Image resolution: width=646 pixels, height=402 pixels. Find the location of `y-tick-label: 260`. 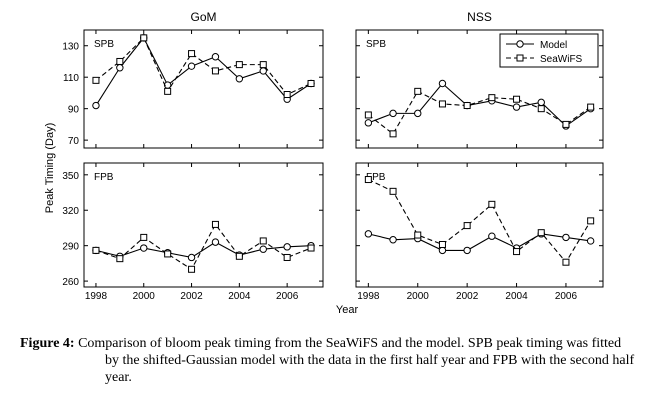

y-tick-label: 260 is located at coordinates (70, 282).